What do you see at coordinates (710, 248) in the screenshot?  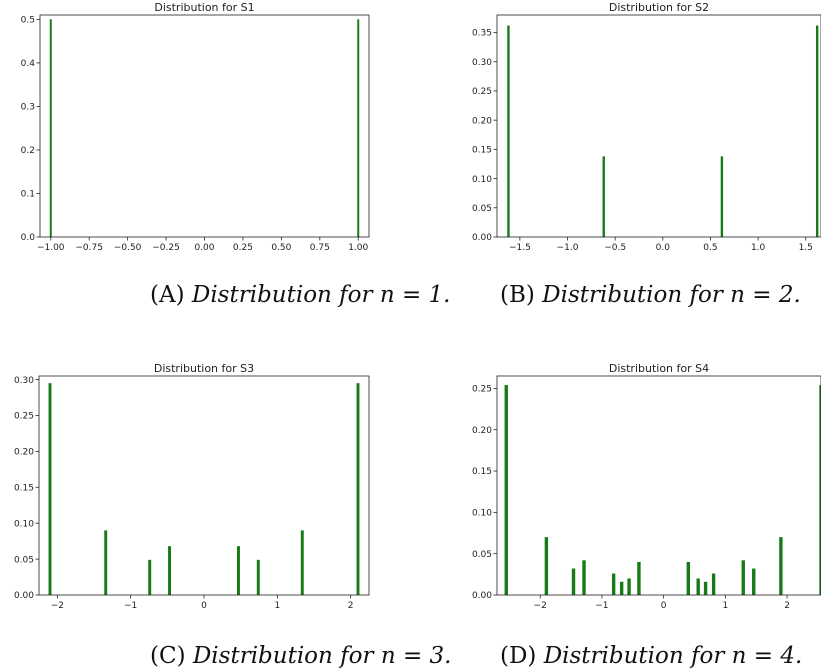 I see `chart-b-xtick-label-5: 0.5` at bounding box center [710, 248].